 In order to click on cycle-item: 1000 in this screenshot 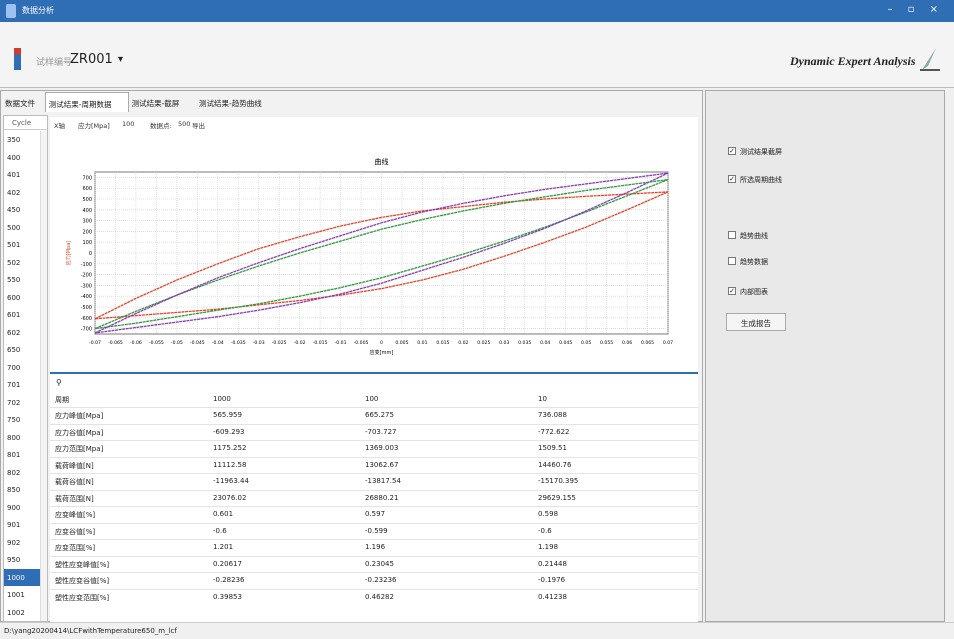, I will do `click(22, 577)`.